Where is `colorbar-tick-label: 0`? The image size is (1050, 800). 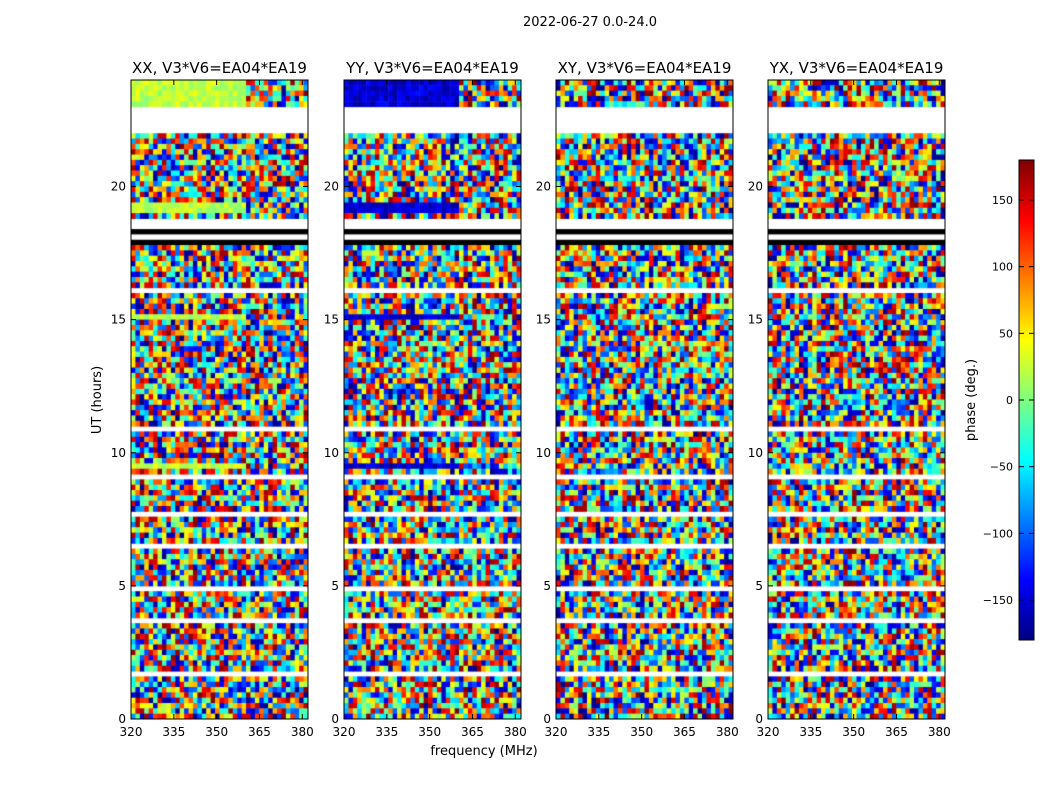 colorbar-tick-label: 0 is located at coordinates (1009, 400).